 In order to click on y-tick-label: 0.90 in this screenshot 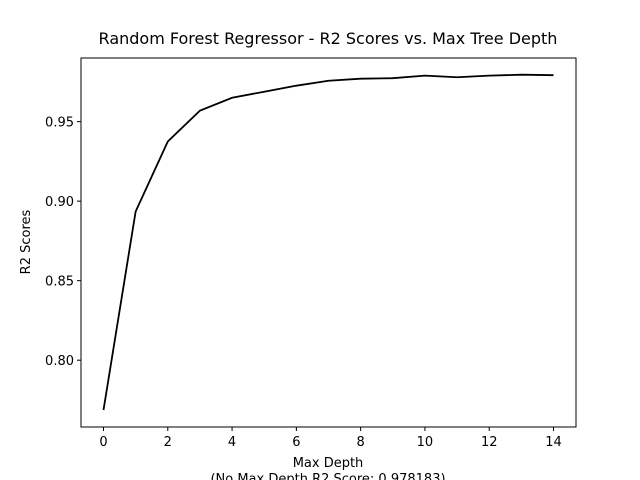, I will do `click(59, 202)`.